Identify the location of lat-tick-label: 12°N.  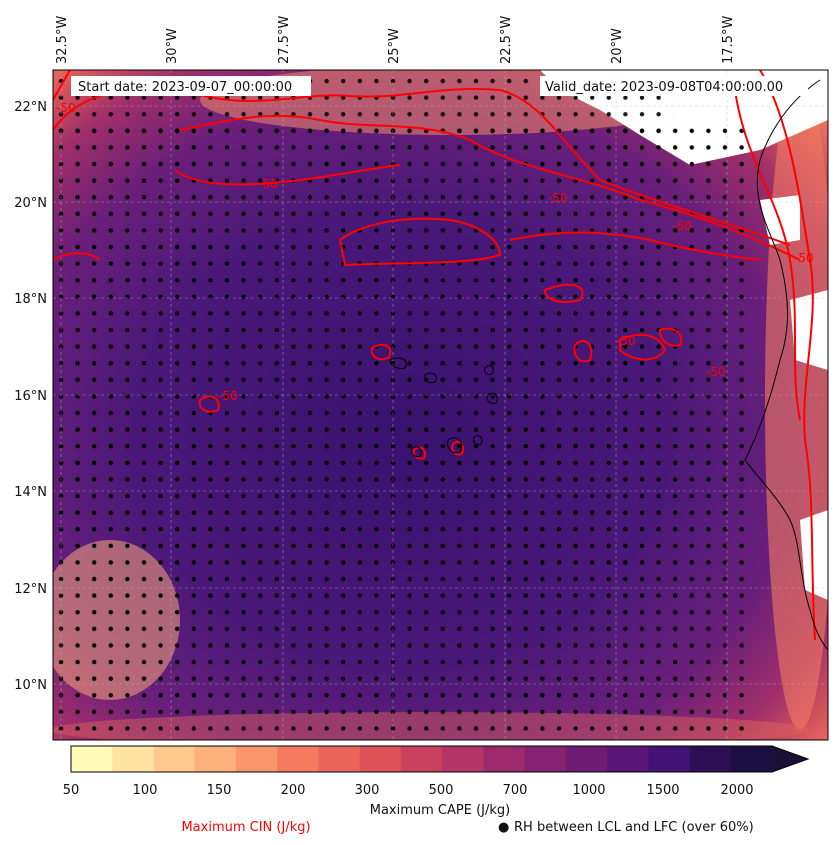
(30, 589).